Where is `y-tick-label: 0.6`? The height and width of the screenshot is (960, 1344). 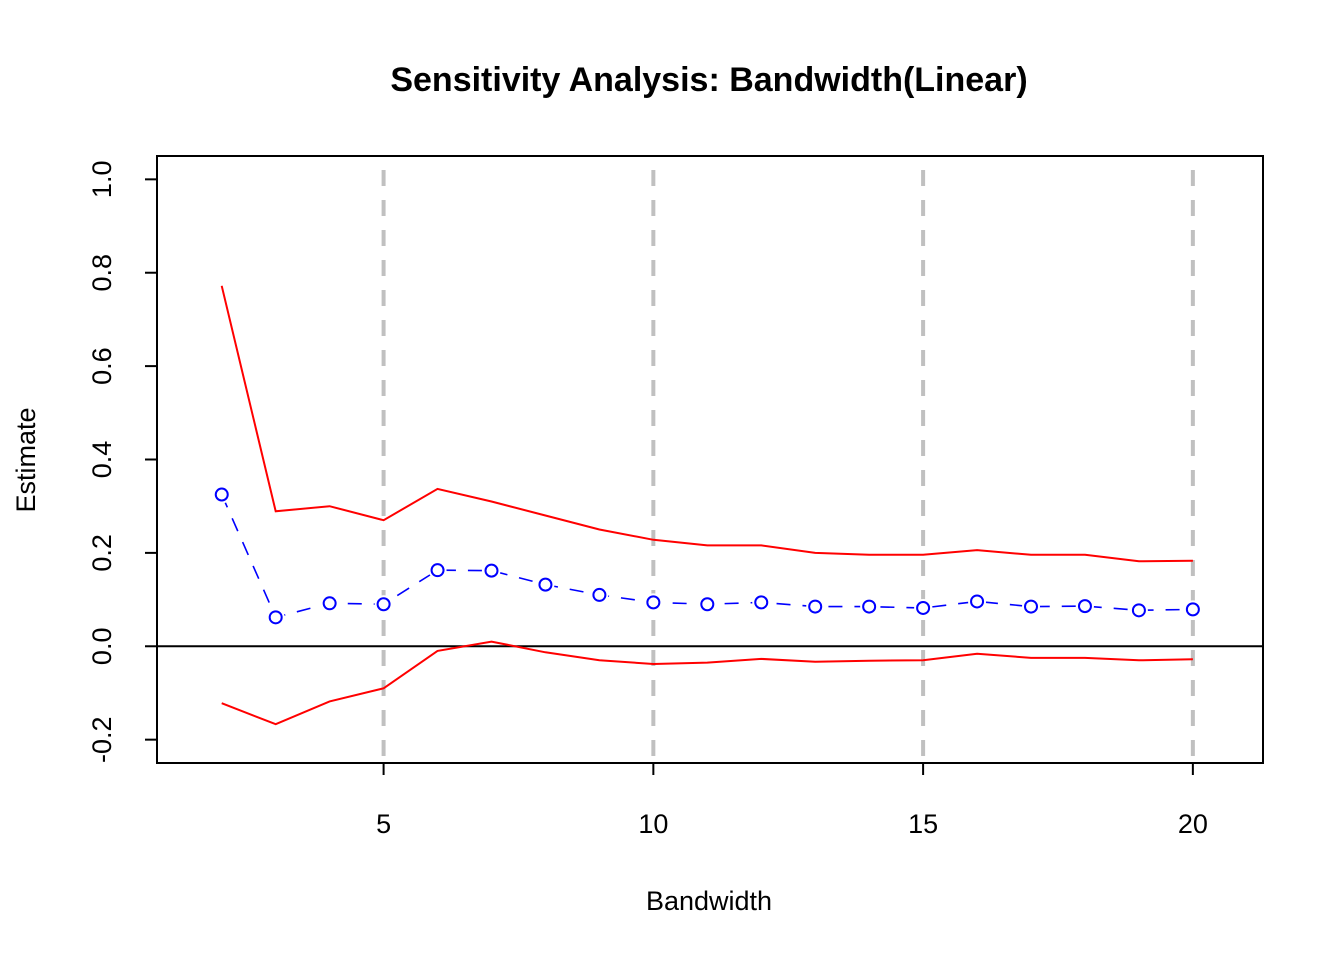 y-tick-label: 0.6 is located at coordinates (102, 366).